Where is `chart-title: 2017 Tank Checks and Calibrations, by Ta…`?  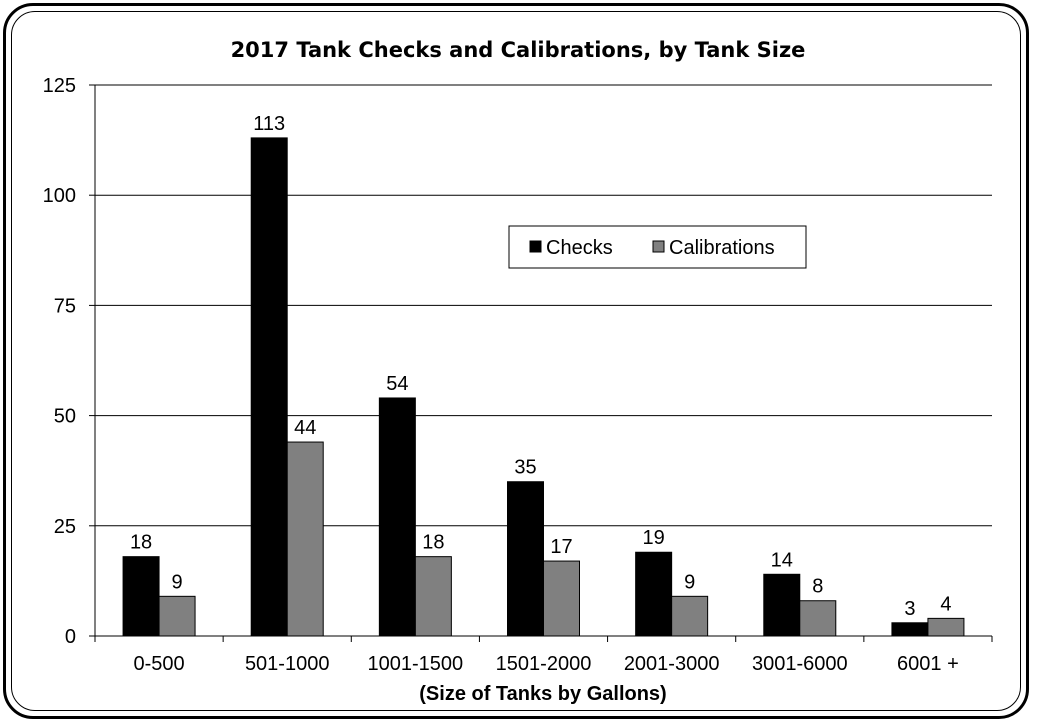 chart-title: 2017 Tank Checks and Calibrations, by Ta… is located at coordinates (518, 50).